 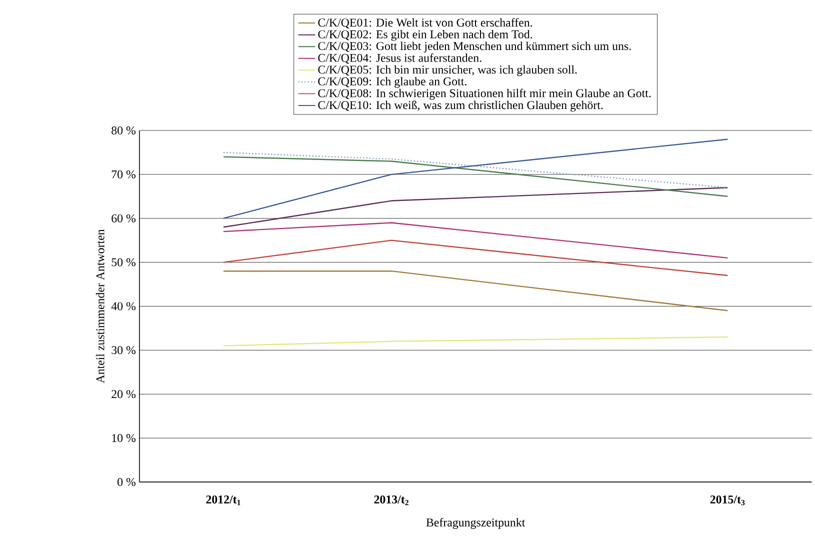 What do you see at coordinates (460, 106) in the screenshot?
I see `legend-label: C/K/QE10: Ich weiß, was zum christlichen Glauben gehört.` at bounding box center [460, 106].